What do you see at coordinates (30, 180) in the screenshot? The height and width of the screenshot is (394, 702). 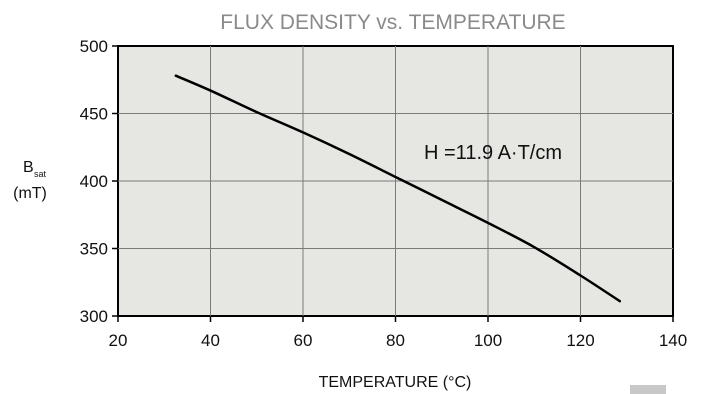 I see `y-axis-label: B sat (mT)` at bounding box center [30, 180].